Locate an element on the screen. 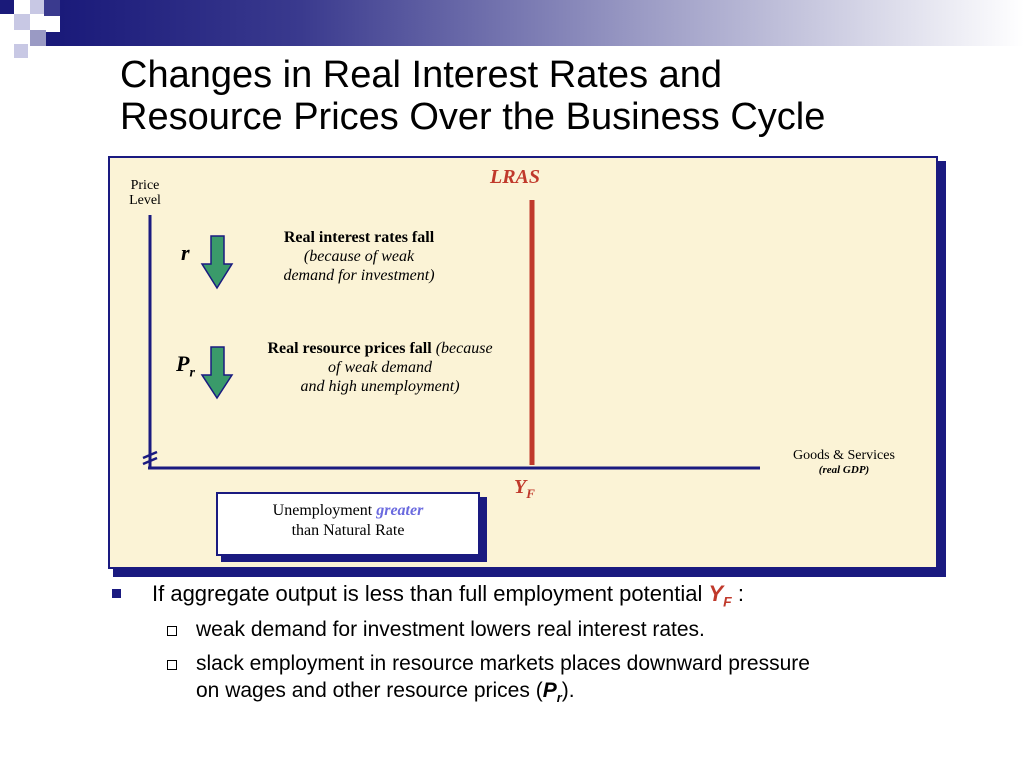  interest-rate-note-line3: demand for investment) is located at coordinates (359, 275).